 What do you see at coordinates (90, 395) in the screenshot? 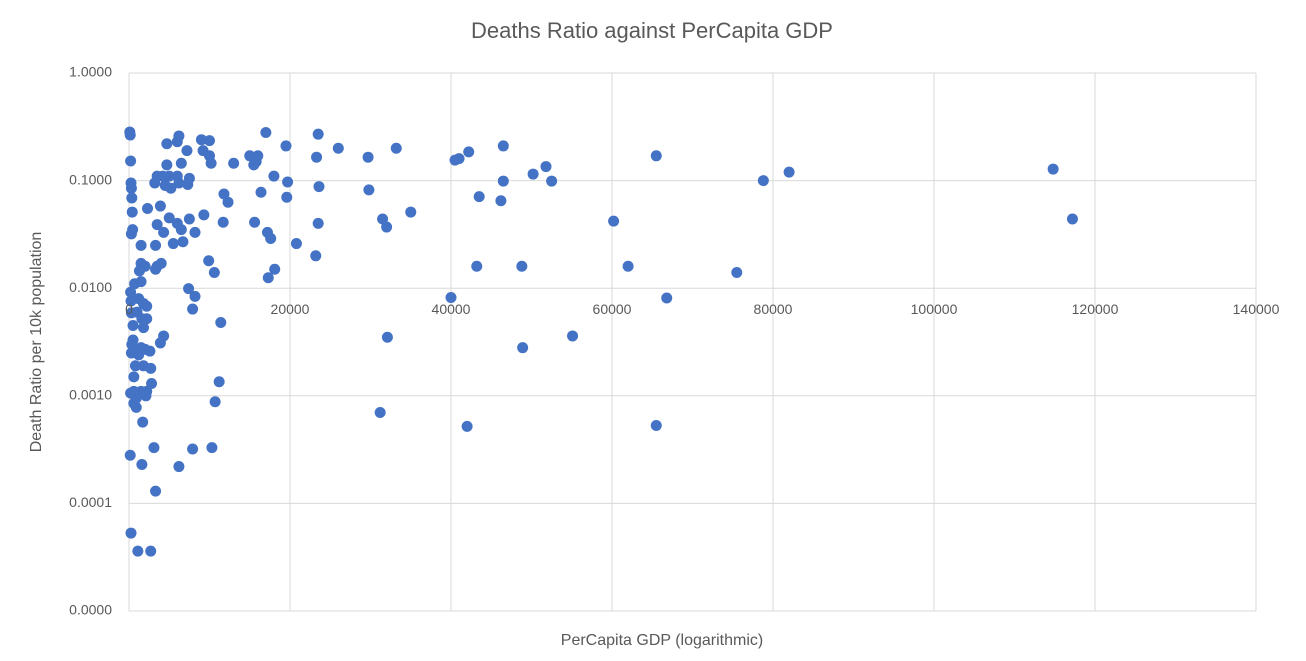
I see `y-tick-label: 0.0010` at bounding box center [90, 395].